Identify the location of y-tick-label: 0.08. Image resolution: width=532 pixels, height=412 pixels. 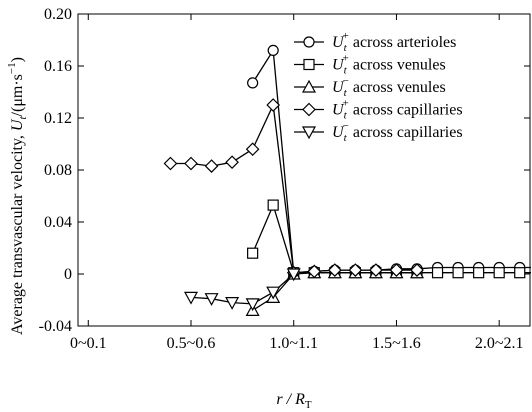
(58, 170).